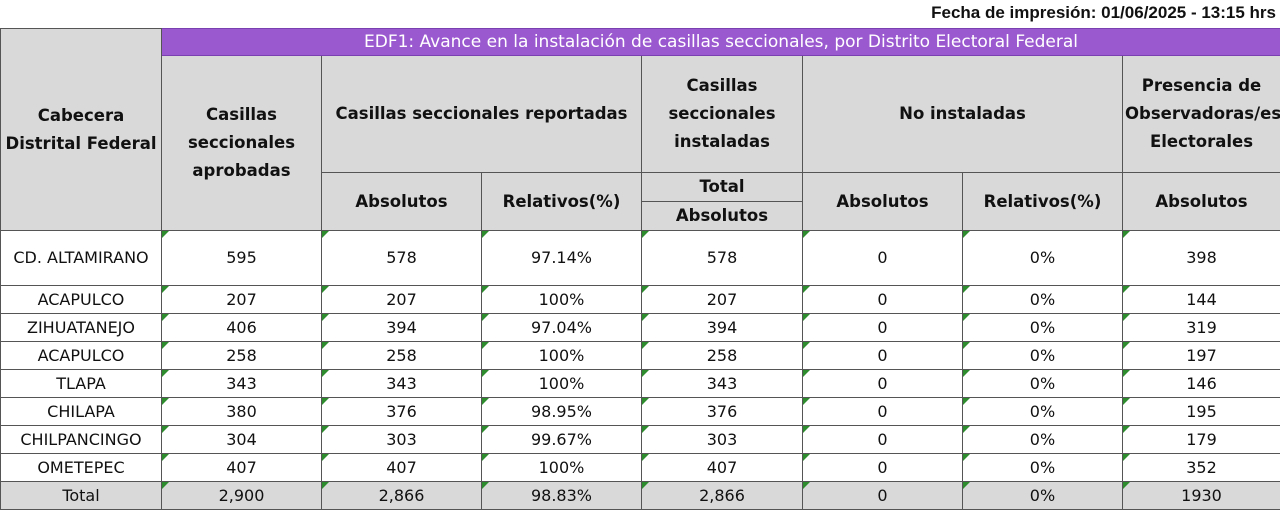 The width and height of the screenshot is (1280, 511). Describe the element at coordinates (722, 495) in the screenshot. I see `total-instaladas-abs-cell: 2,866` at that location.